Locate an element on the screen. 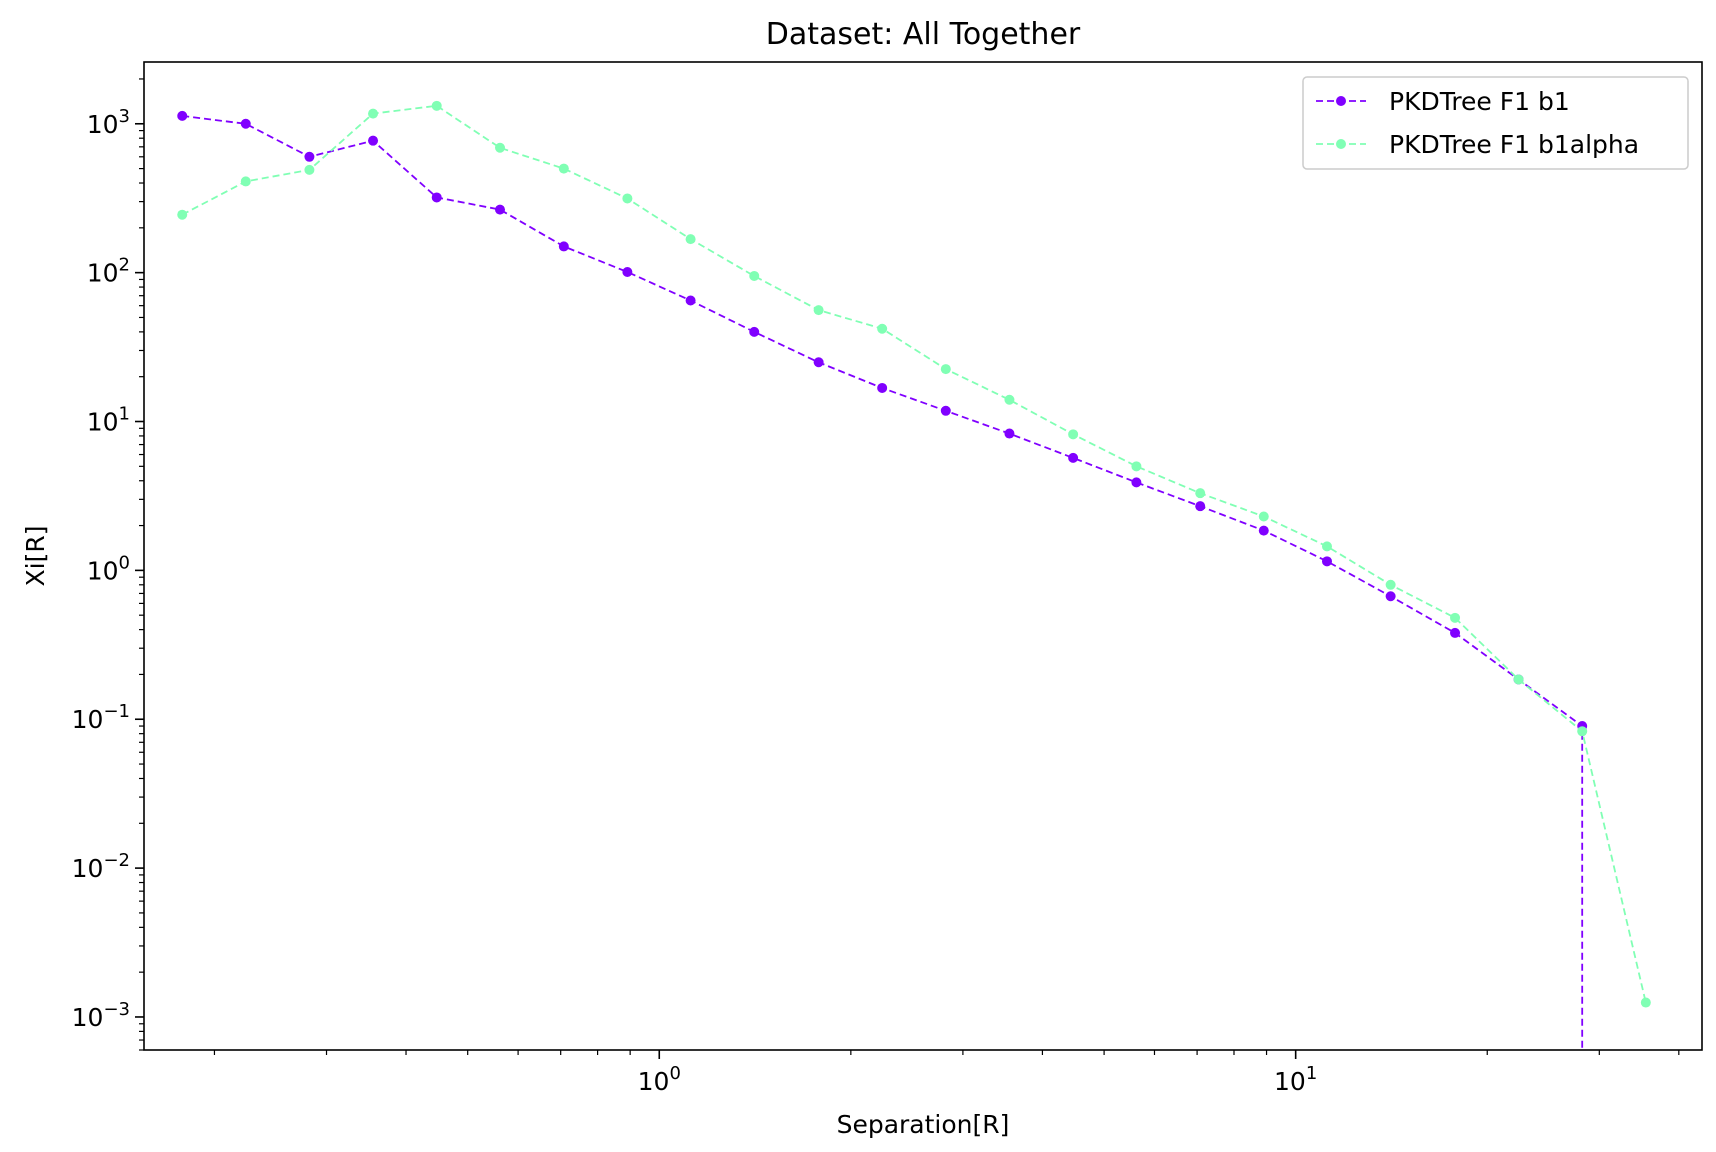 This screenshot has width=1716, height=1152. x-tick-label: 10⁰ is located at coordinates (659, 1079).